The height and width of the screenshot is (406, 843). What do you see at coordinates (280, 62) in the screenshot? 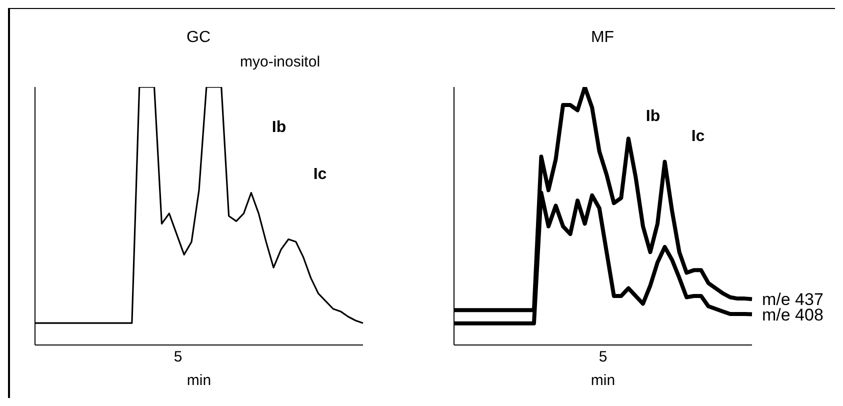
I see `text: myo-inositol` at bounding box center [280, 62].